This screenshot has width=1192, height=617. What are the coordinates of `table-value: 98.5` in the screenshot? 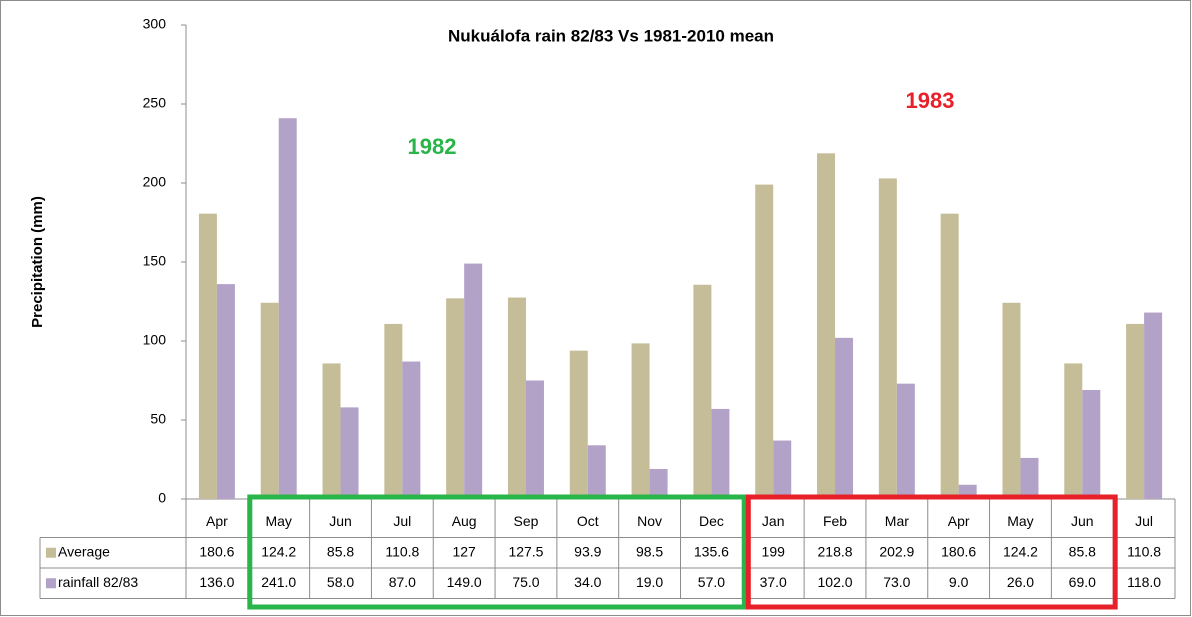 It's located at (649, 551).